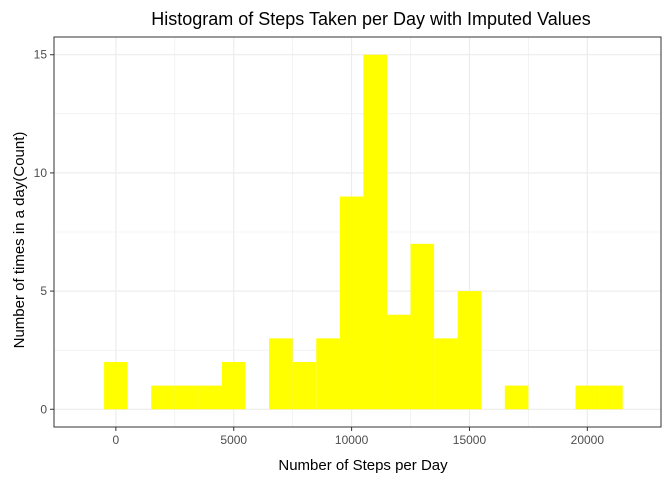 The height and width of the screenshot is (480, 672). Describe the element at coordinates (470, 440) in the screenshot. I see `x-tick-label: 15000` at that location.